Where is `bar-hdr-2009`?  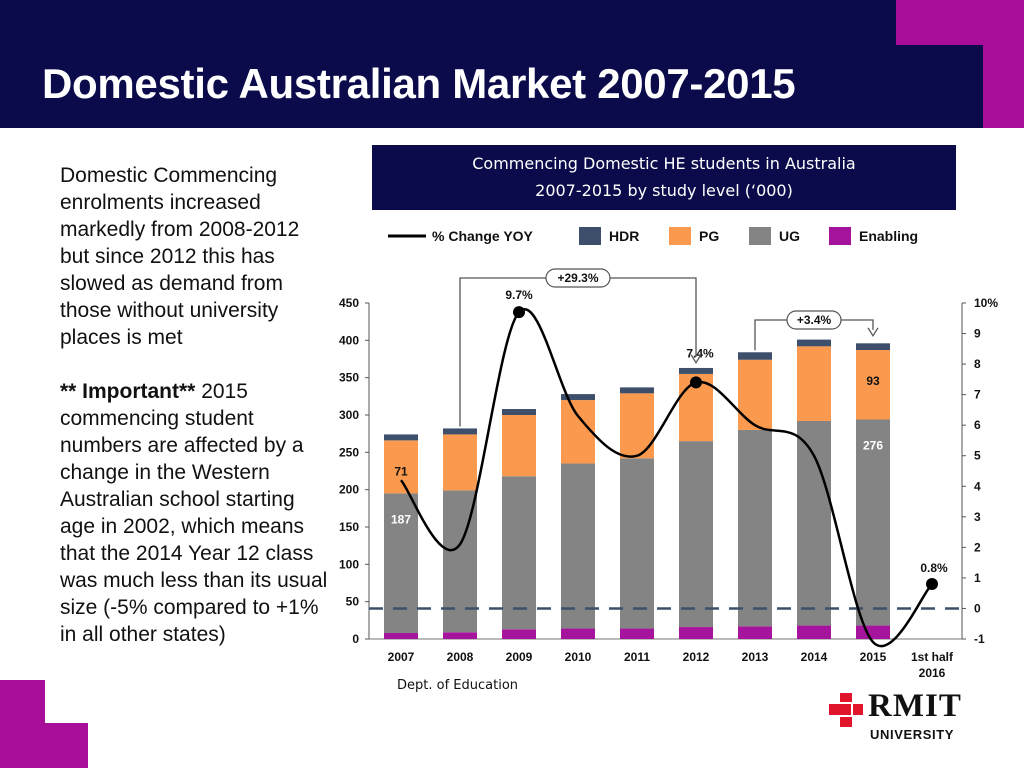
bar-hdr-2009 is located at coordinates (519, 412).